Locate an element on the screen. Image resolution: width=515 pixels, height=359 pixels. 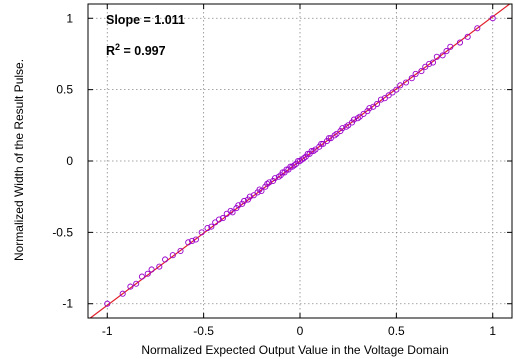
y-axis-label: Normalized Width of the Result Pulse. is located at coordinates (19, 160).